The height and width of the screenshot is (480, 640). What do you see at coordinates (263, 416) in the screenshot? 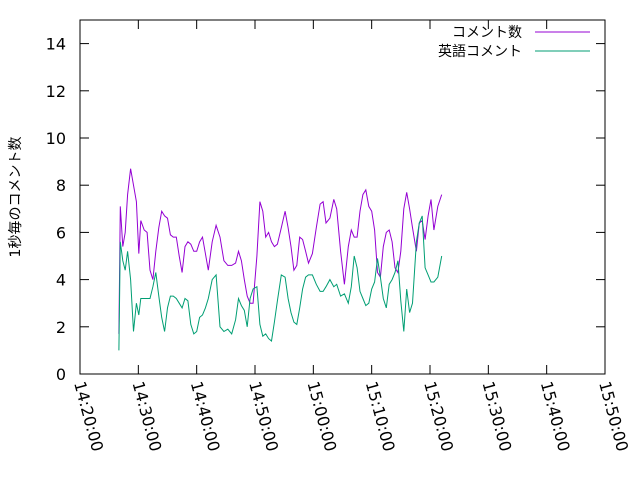
I see `x-tick-label: 14:50:00` at bounding box center [263, 416].